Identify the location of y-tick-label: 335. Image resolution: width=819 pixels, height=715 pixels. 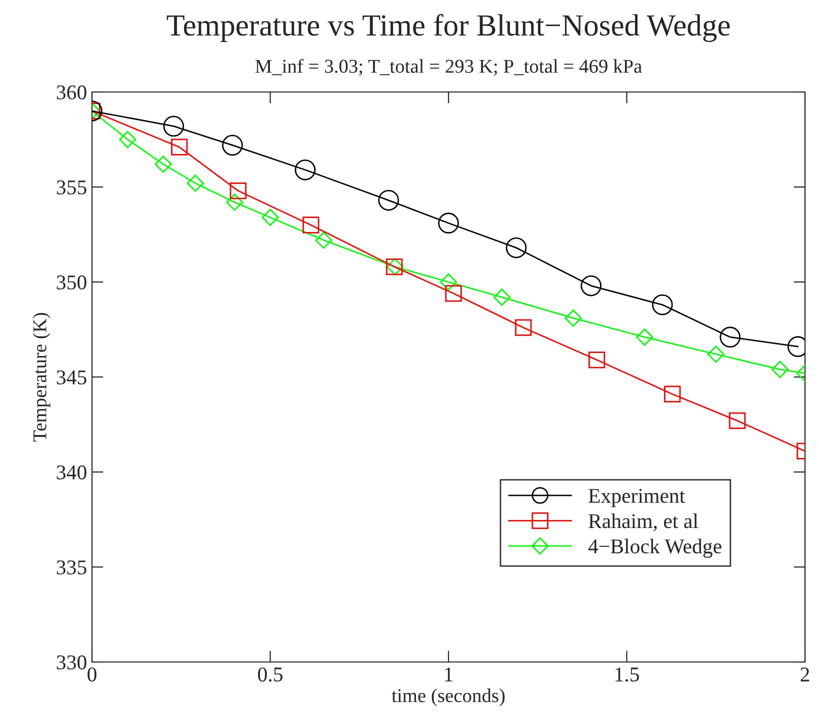
(71, 567).